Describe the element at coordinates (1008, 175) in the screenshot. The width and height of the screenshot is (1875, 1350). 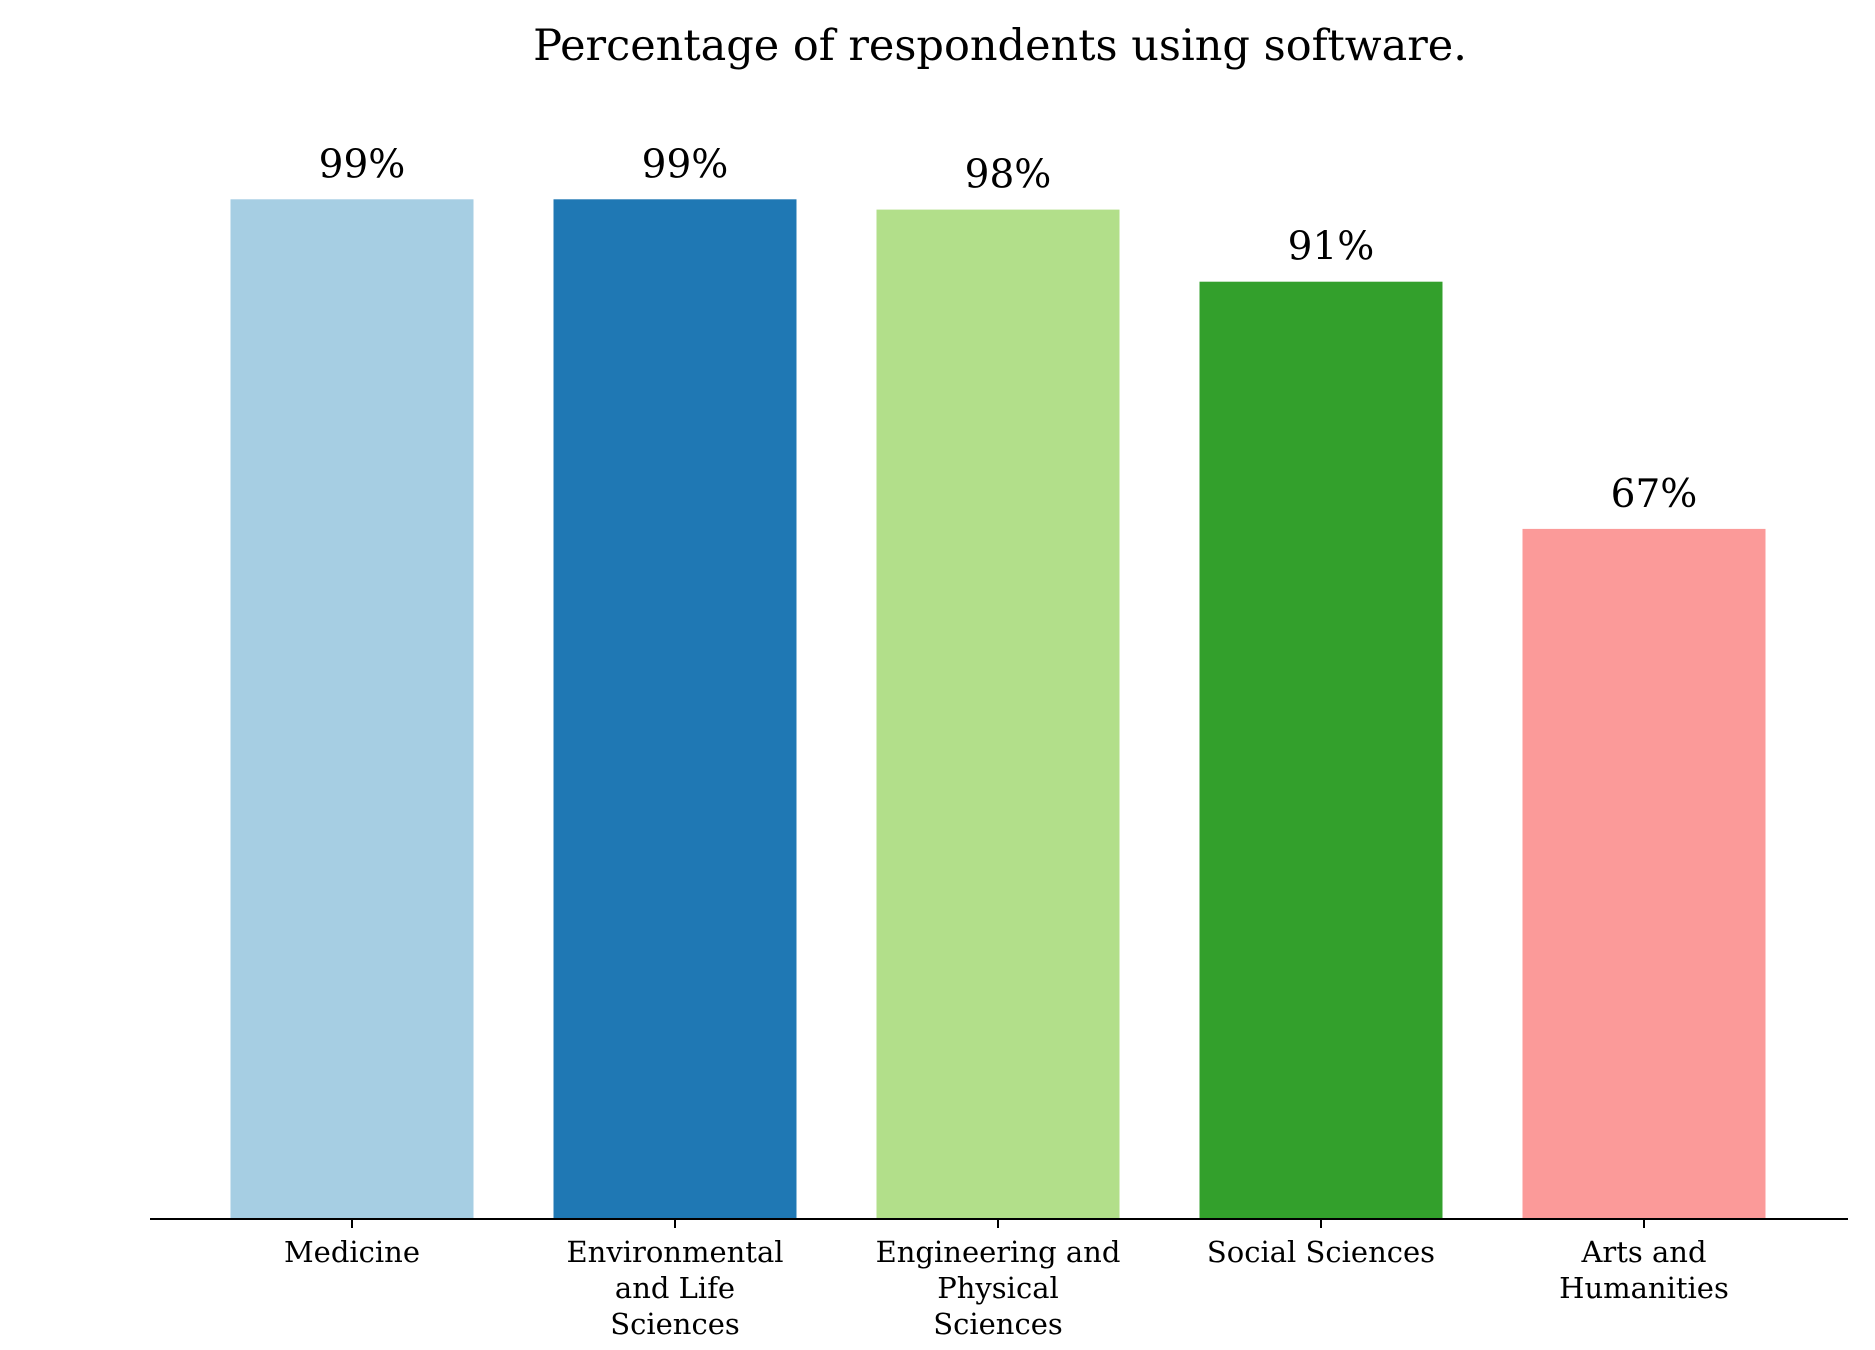
I see `bar-value-label-2: 98%` at that location.